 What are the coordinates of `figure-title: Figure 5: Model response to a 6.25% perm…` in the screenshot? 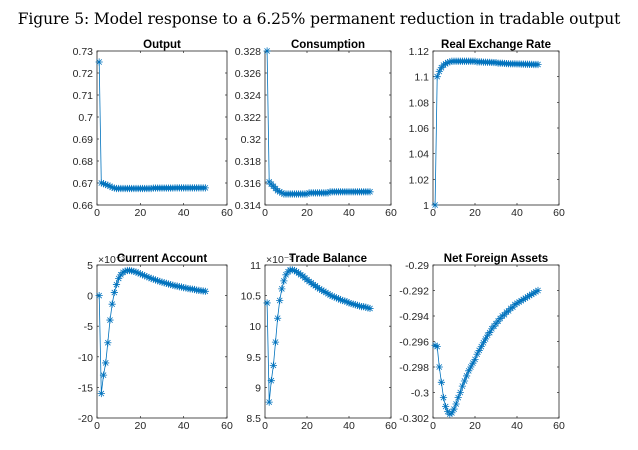 It's located at (319, 19).